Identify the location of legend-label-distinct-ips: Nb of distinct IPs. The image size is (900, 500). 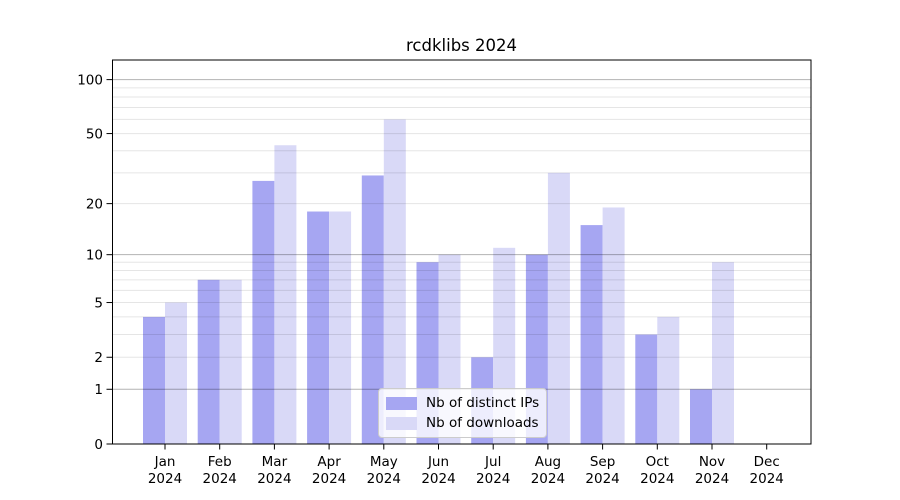
(483, 403).